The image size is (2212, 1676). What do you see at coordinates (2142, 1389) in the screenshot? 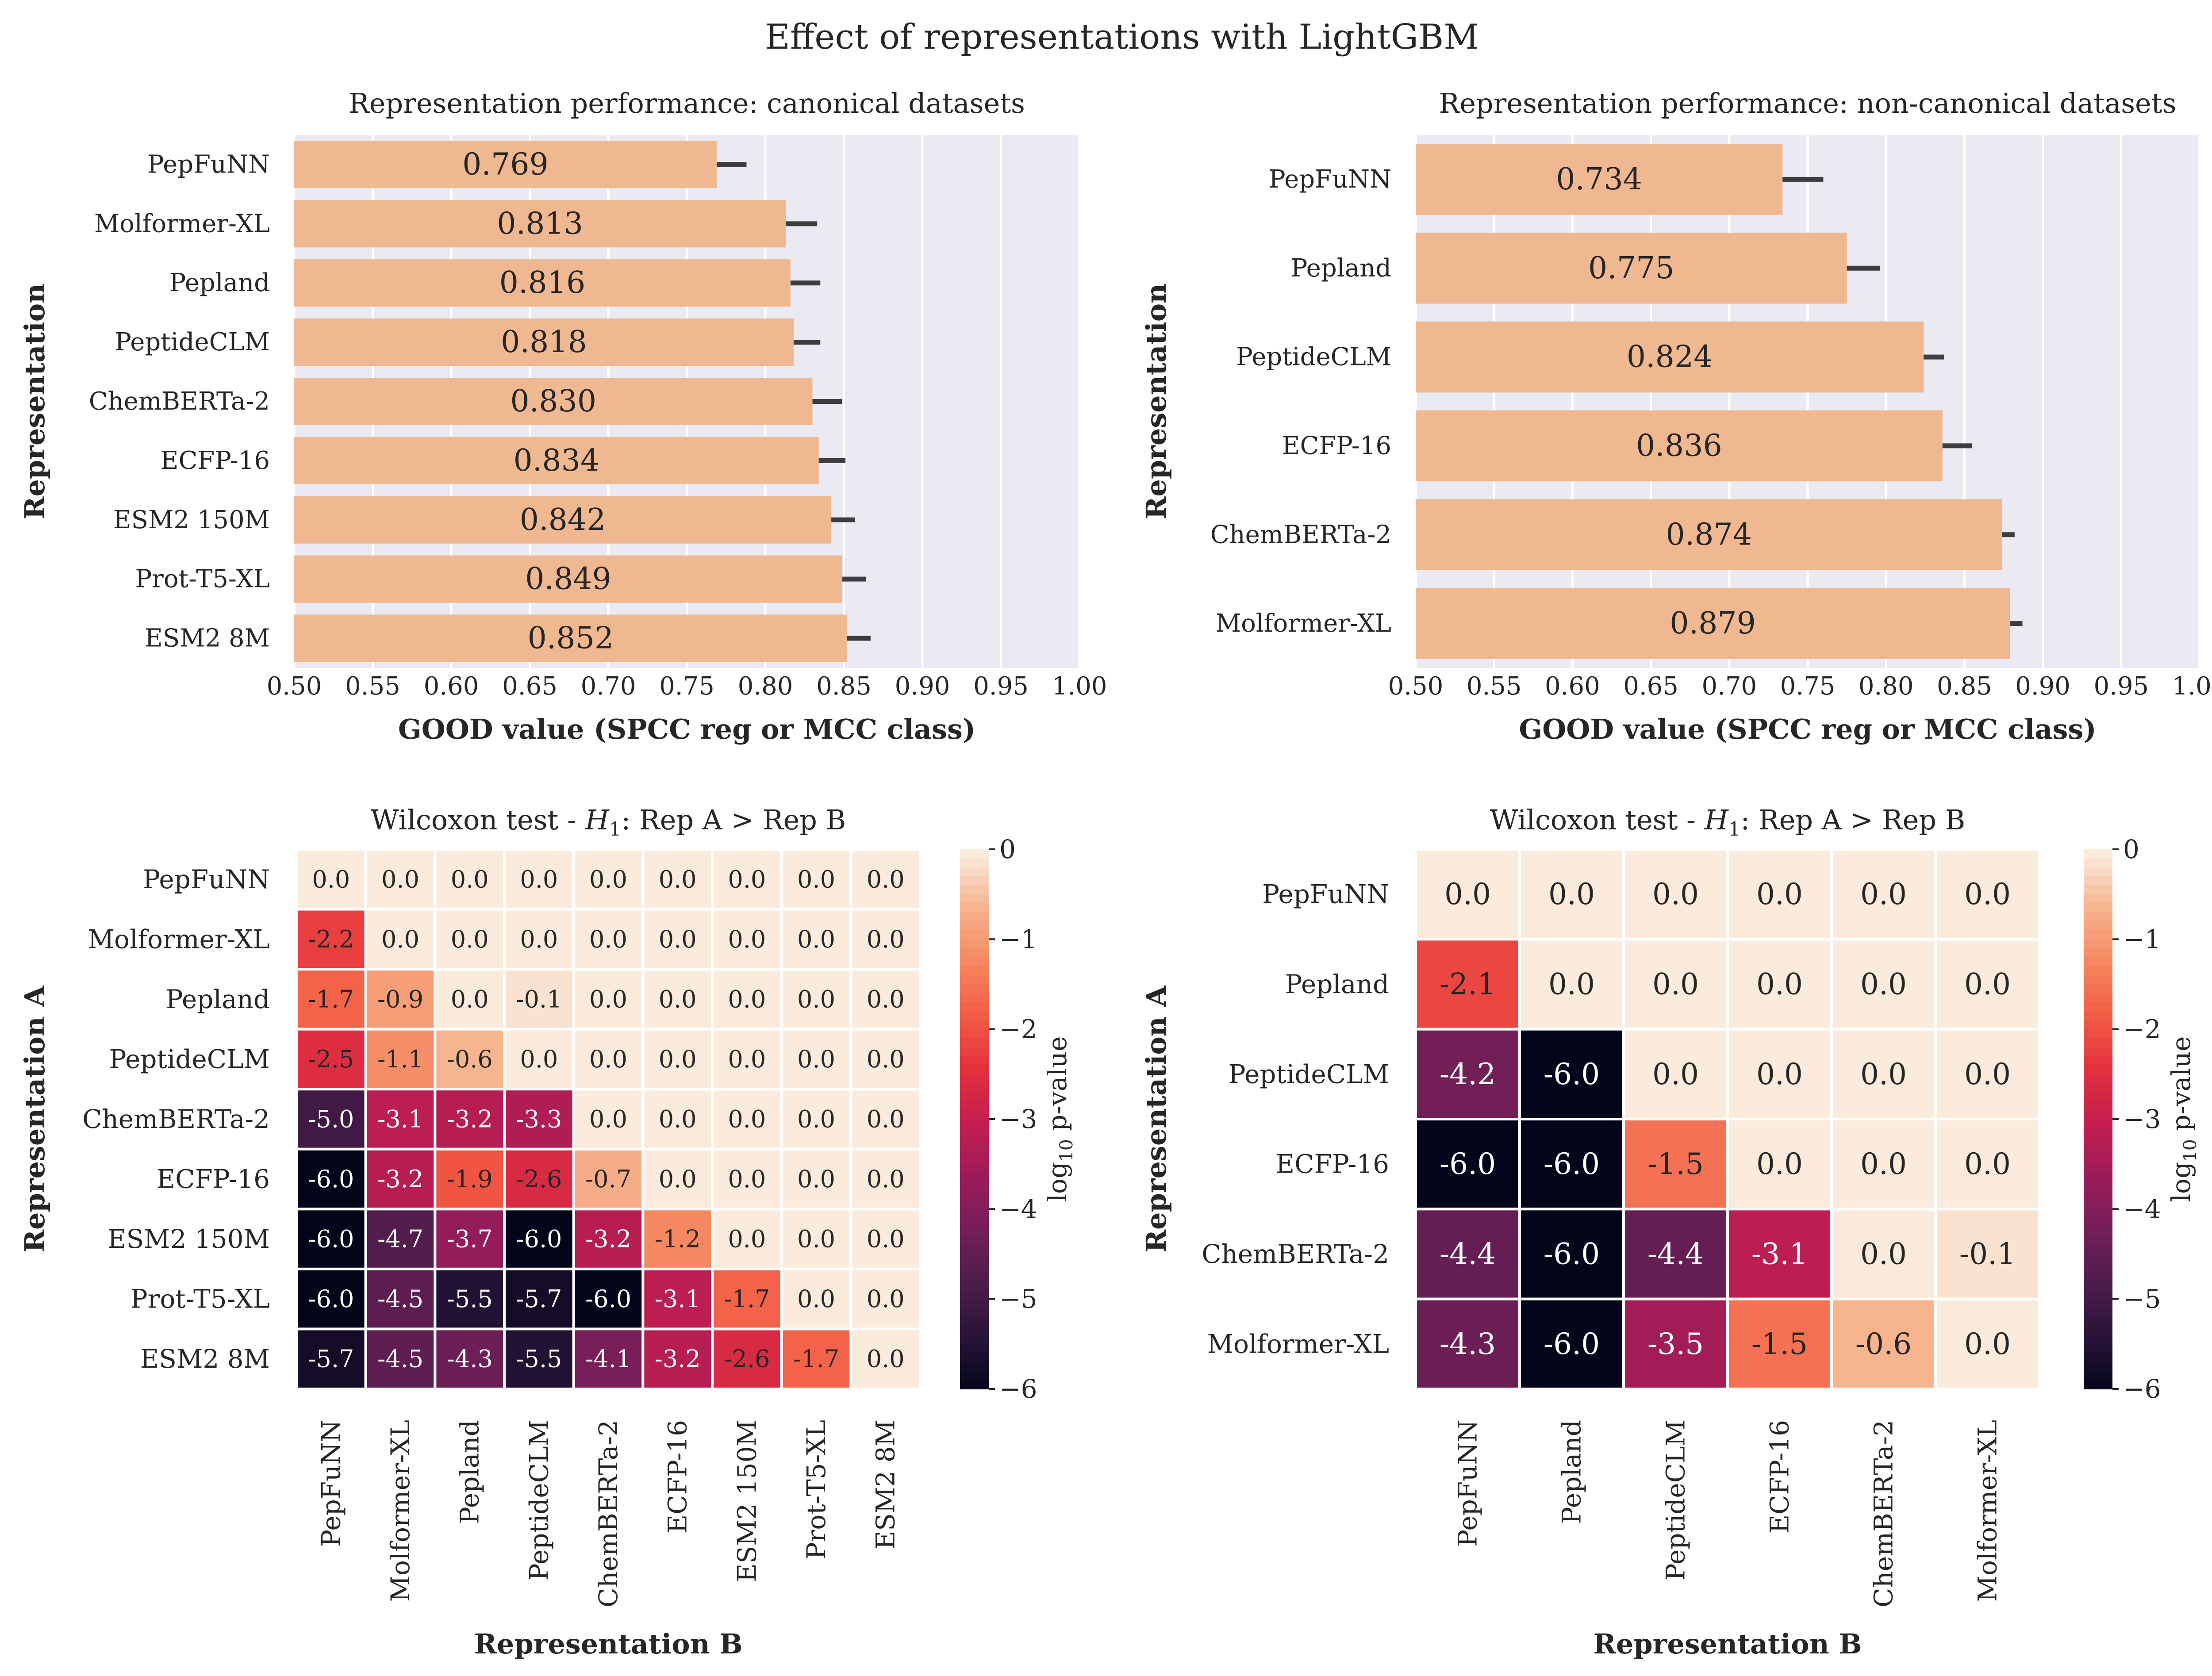
I see `colorbar-tick-label: −6` at bounding box center [2142, 1389].